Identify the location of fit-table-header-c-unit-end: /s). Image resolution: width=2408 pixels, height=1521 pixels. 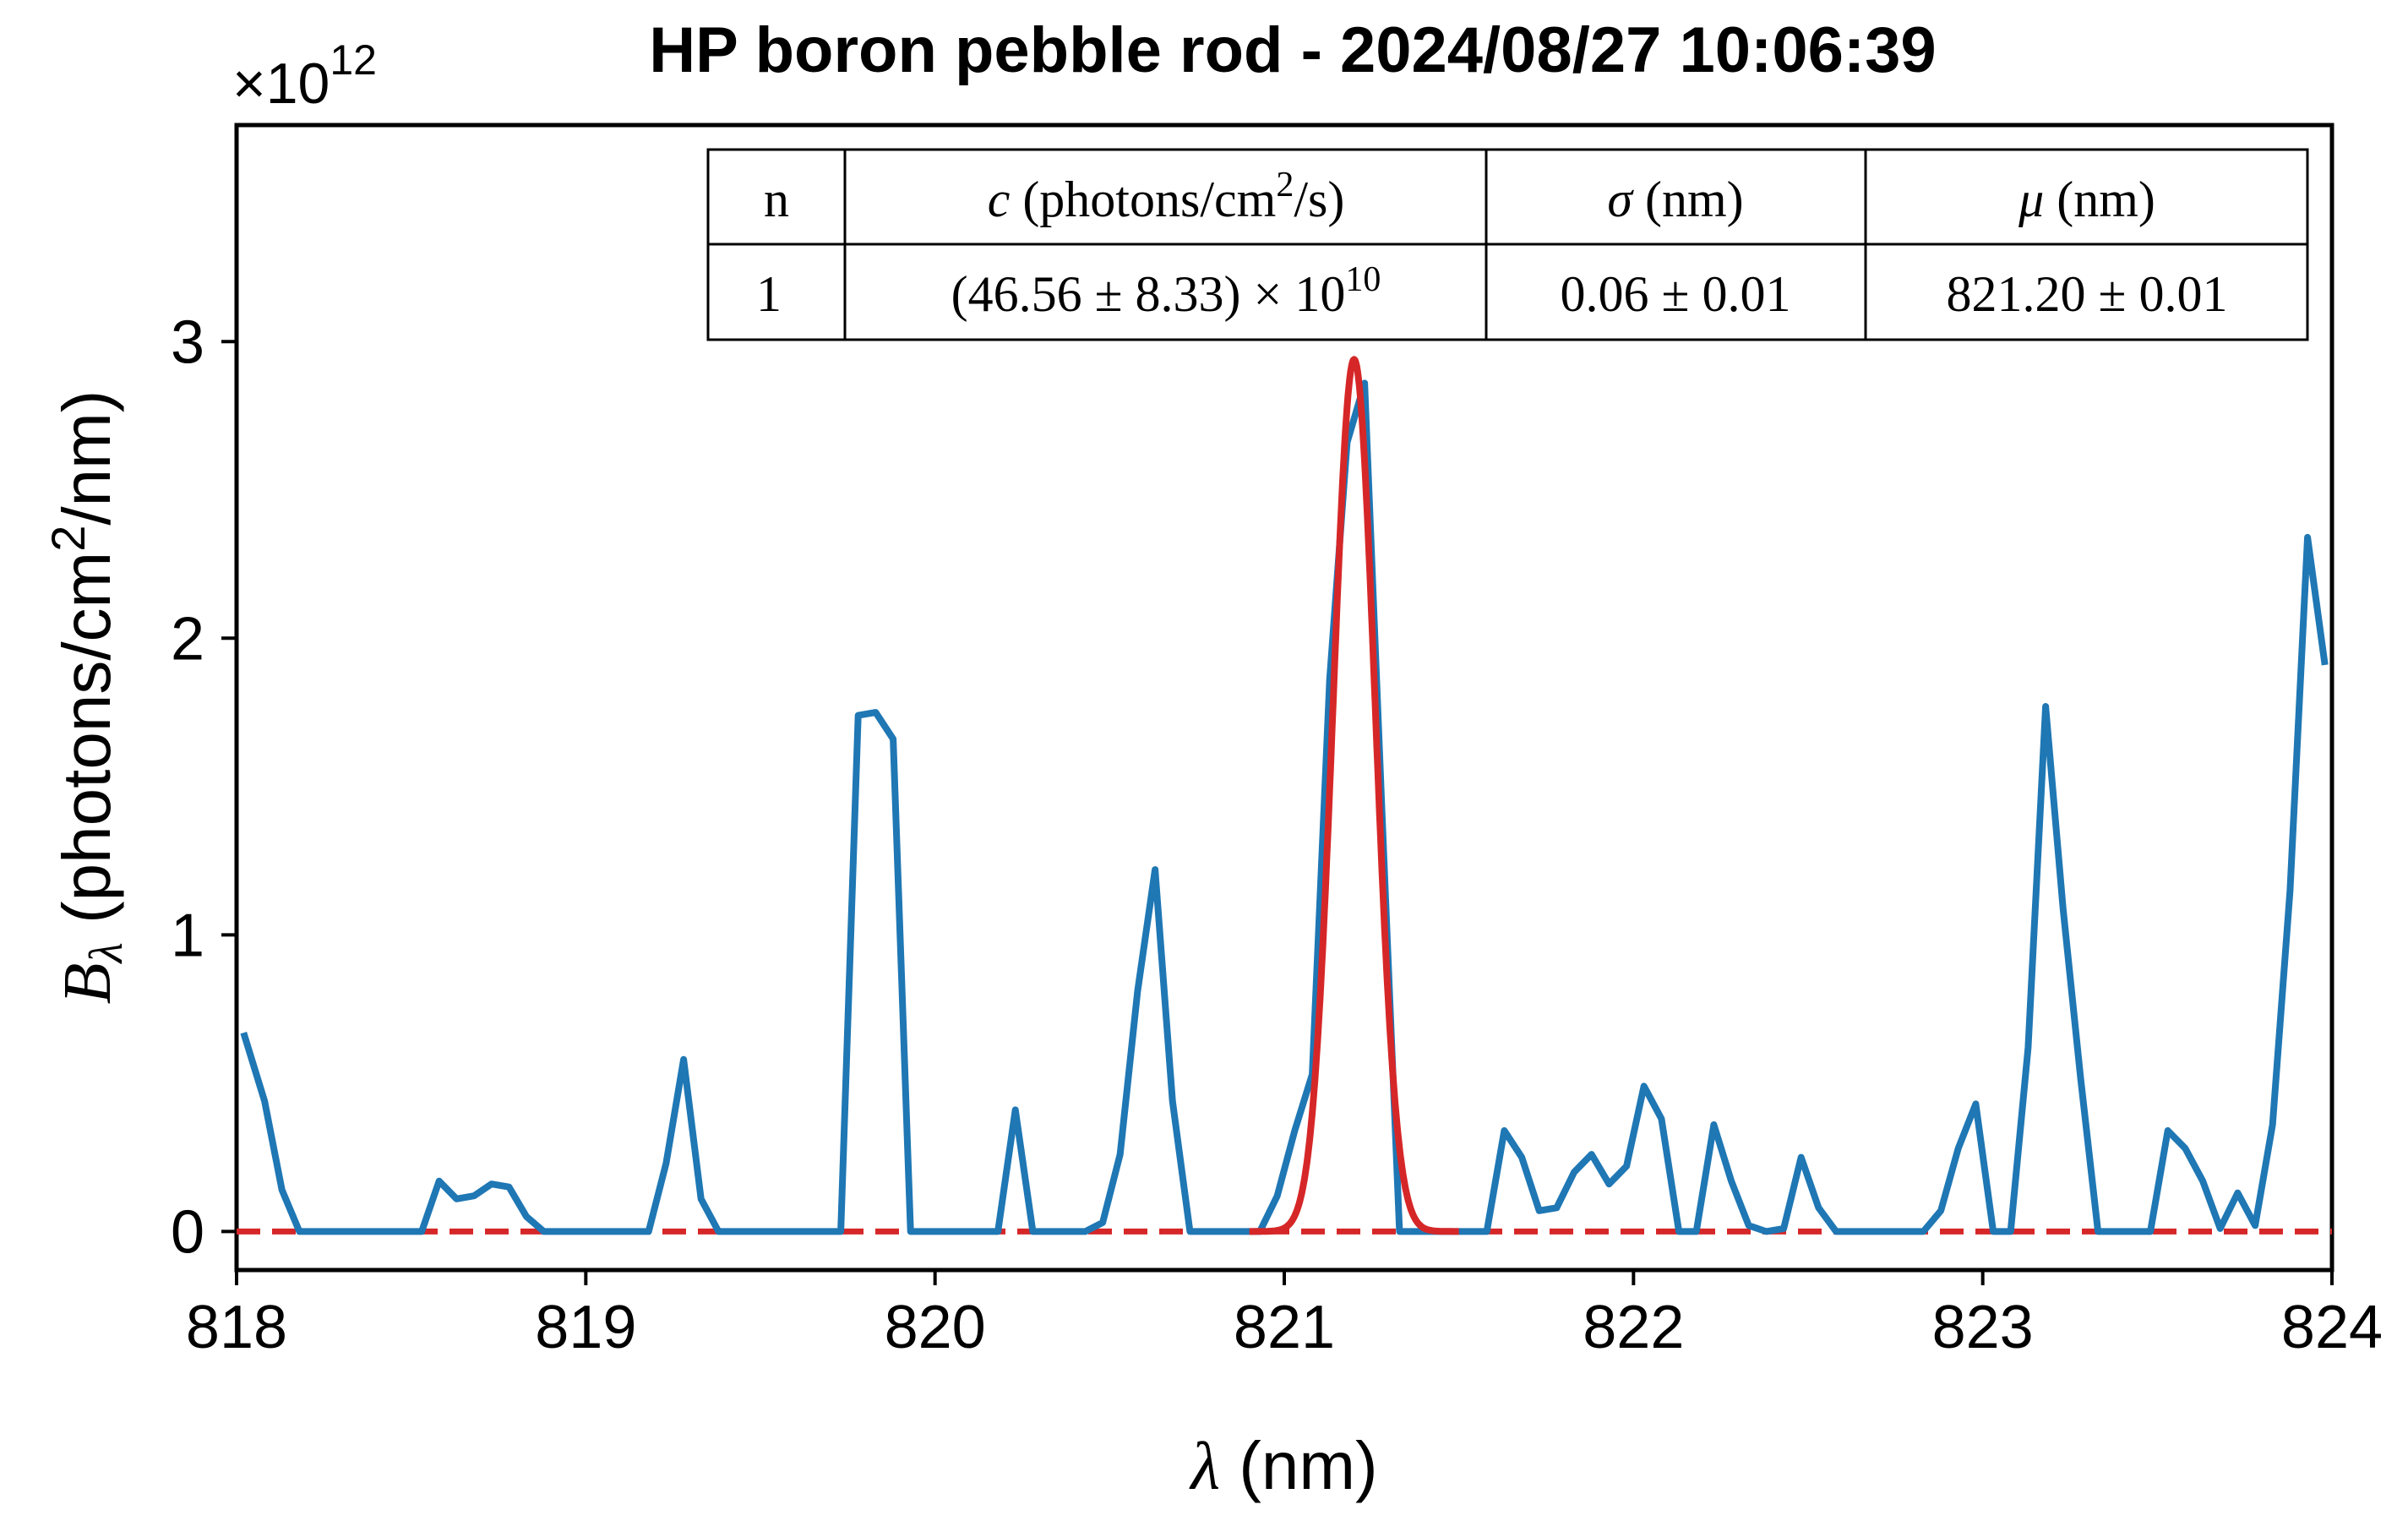
(1319, 199).